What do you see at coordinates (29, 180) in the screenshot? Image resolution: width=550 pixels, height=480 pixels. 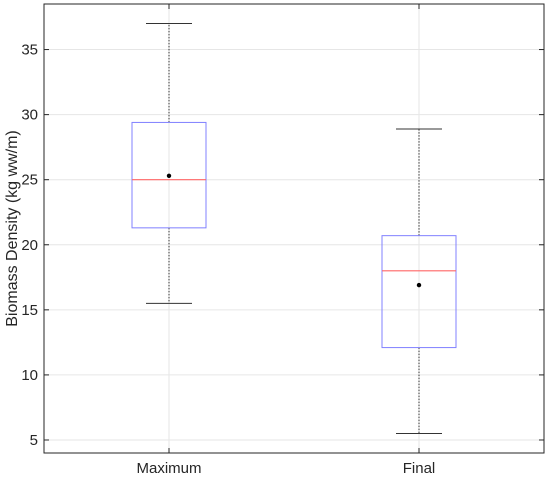 I see `y-tick-label: 25` at bounding box center [29, 180].